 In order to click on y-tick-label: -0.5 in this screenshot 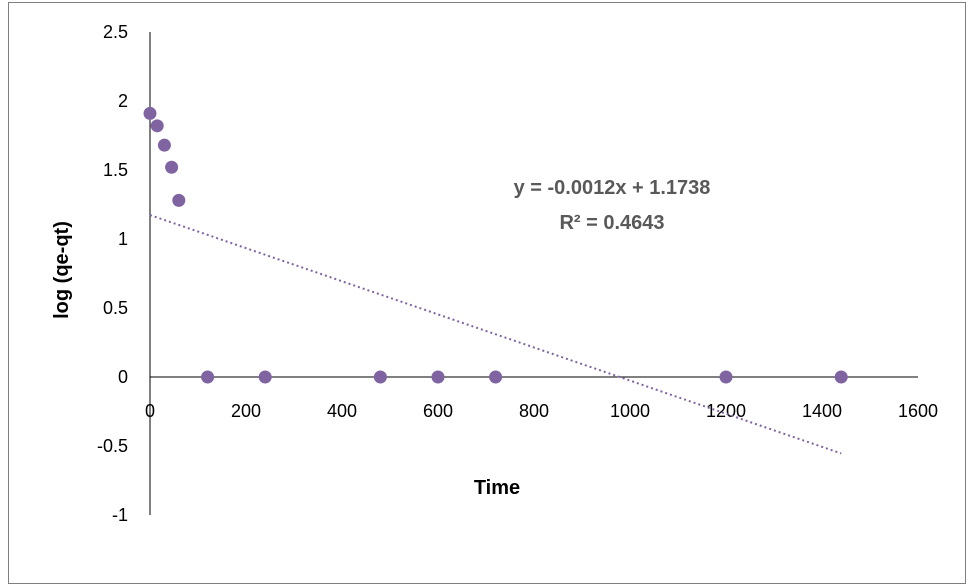, I will do `click(112, 446)`.